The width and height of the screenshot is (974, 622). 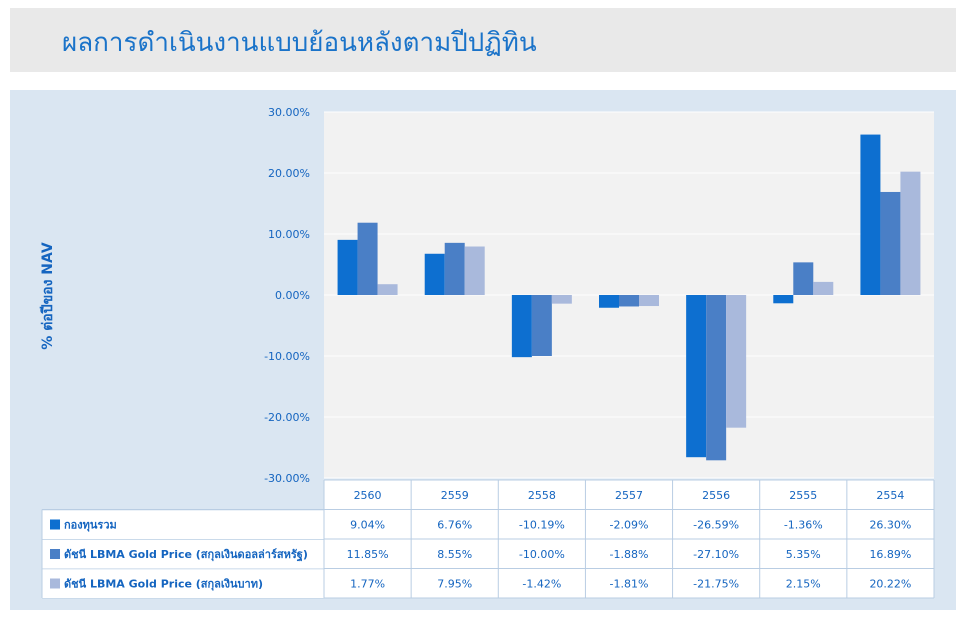 What do you see at coordinates (890, 584) in the screenshot?
I see `data-label: 20.22%` at bounding box center [890, 584].